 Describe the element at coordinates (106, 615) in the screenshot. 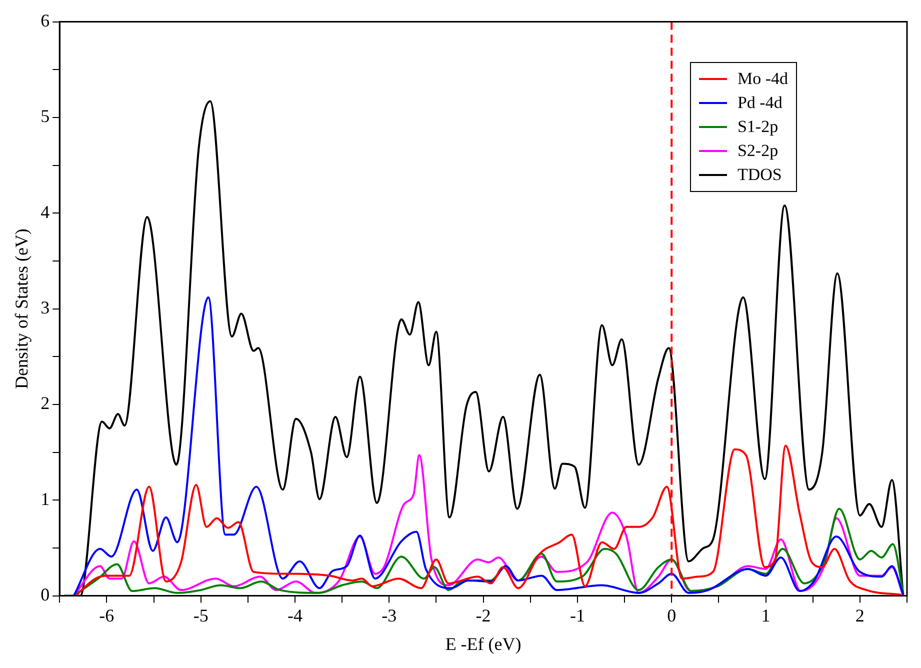

I see `x-tick-label: -6` at that location.